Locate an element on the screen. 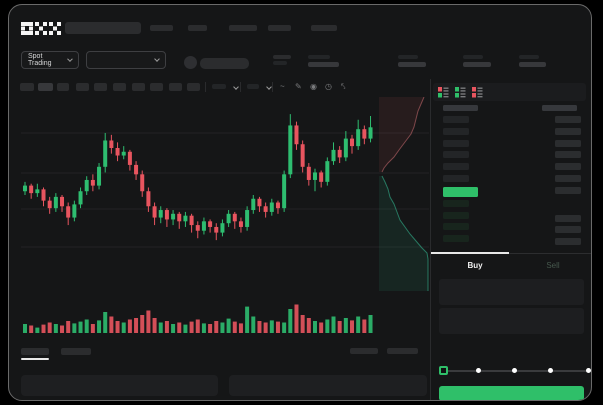 The width and height of the screenshot is (603, 405). stat-4-value is located at coordinates (532, 64).